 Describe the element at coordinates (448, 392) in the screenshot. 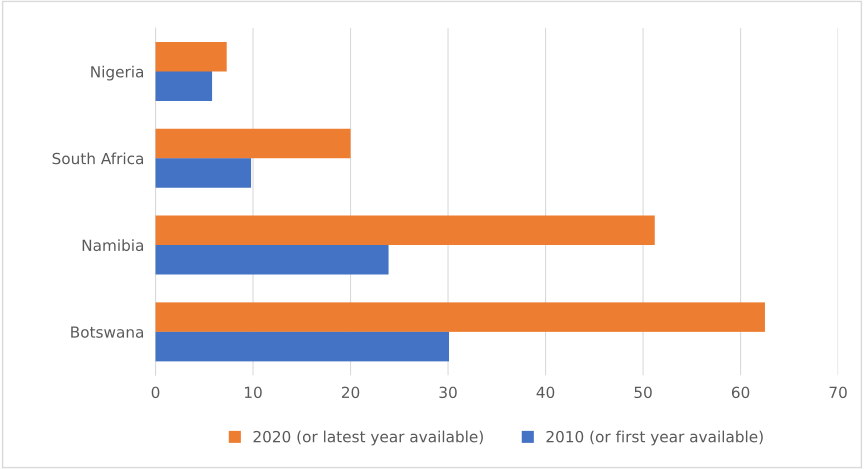

I see `x-tick-label: 30` at that location.